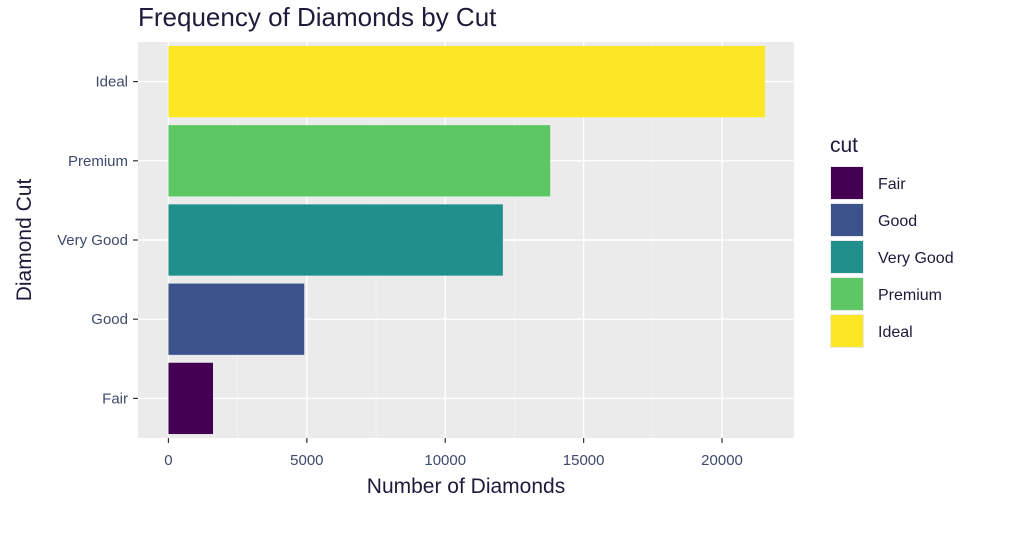 The width and height of the screenshot is (1023, 548). Describe the element at coordinates (445, 460) in the screenshot. I see `x-tick-label: 10000` at that location.